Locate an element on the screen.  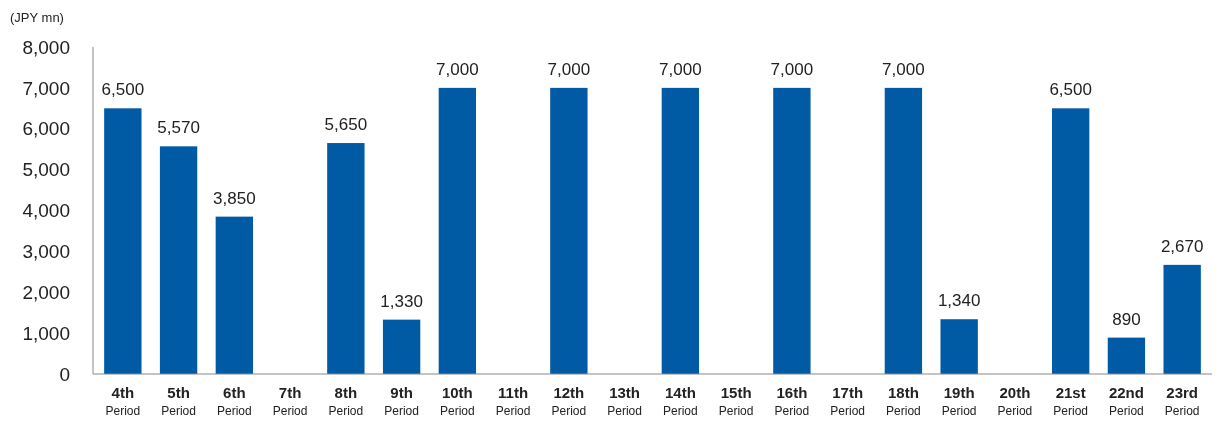
x-tick-label: 21st Period is located at coordinates (1071, 401).